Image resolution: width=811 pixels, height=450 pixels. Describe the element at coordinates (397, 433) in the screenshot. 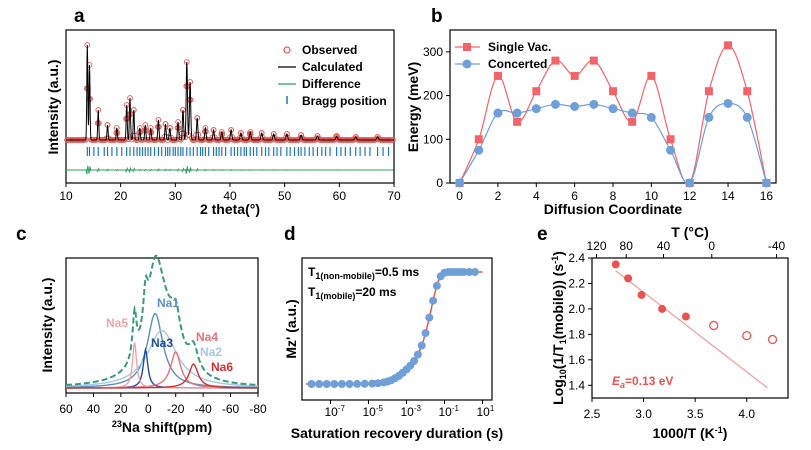

I see `panel-d-xlabel: Saturation recovery duration (s)` at that location.